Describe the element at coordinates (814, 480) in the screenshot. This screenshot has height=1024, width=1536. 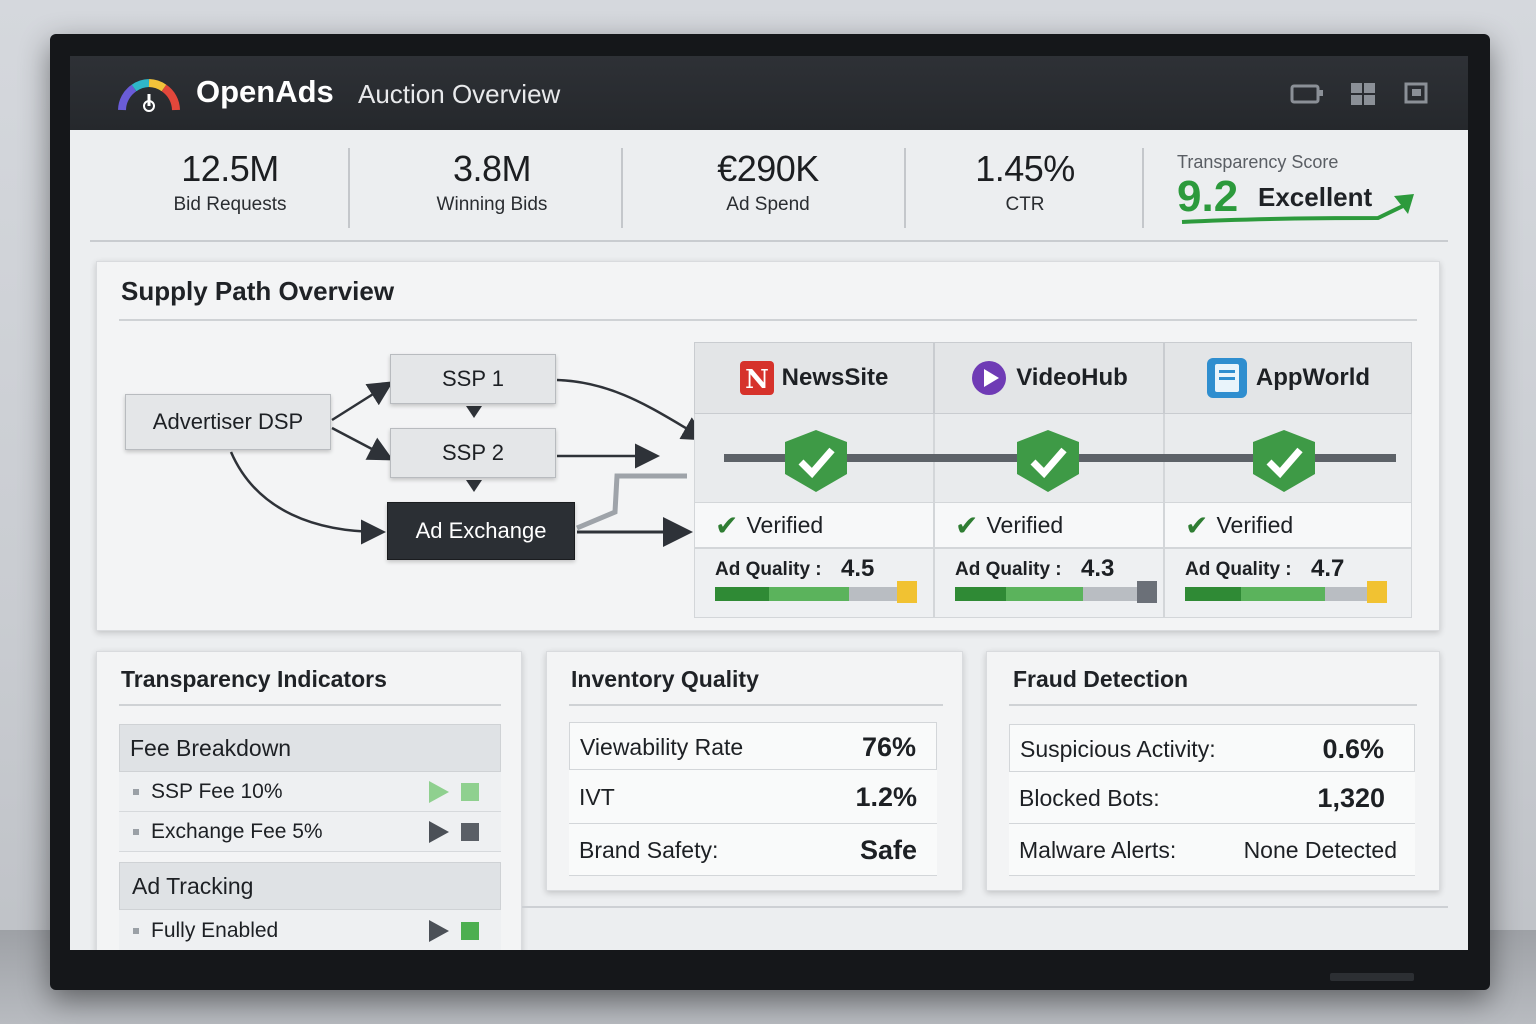
I see `publisher-newssite: N NewsSite ✔ Verified Ad Quality : 4.` at that location.